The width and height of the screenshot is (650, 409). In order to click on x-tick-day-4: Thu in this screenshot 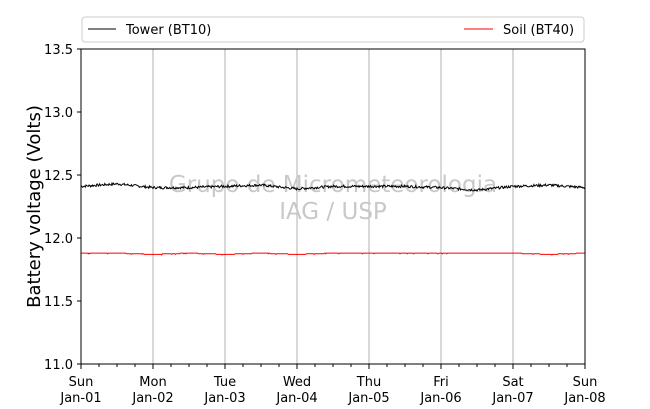, I will do `click(368, 382)`.